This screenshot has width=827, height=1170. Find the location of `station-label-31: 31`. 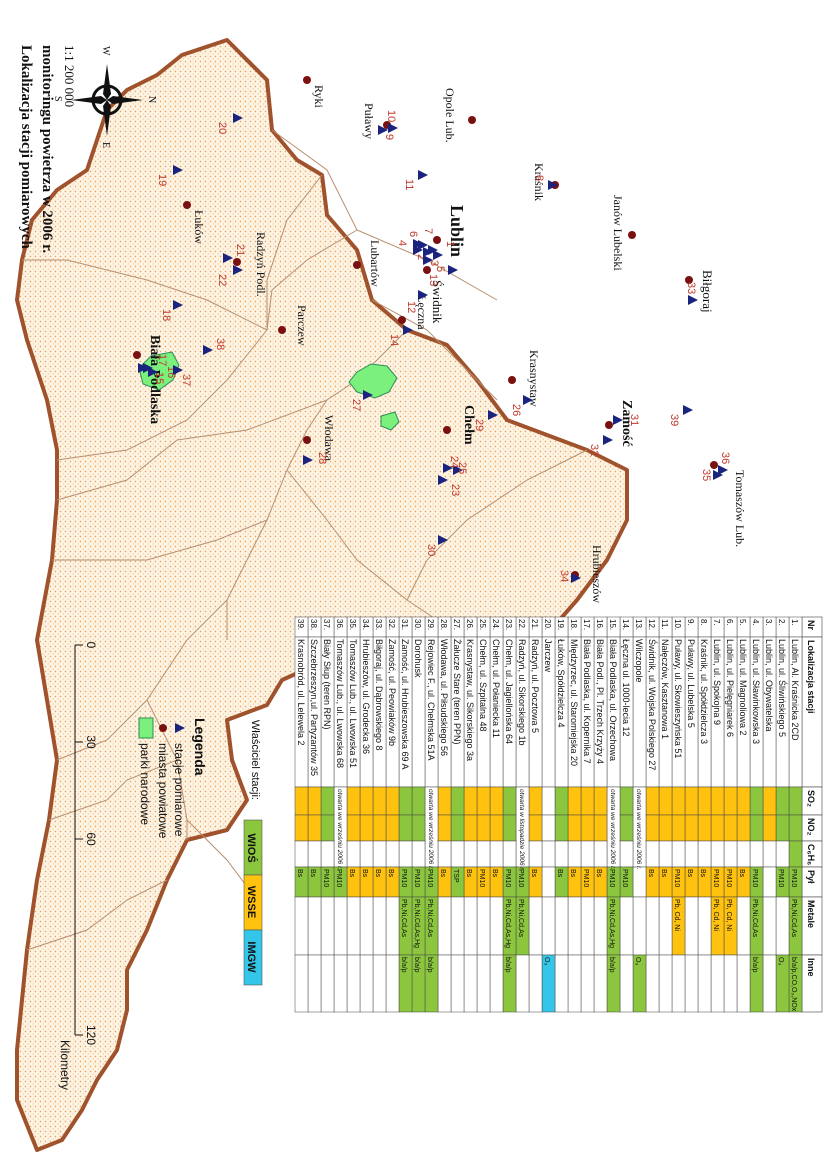

station-label-31: 31 is located at coordinates (634, 420).